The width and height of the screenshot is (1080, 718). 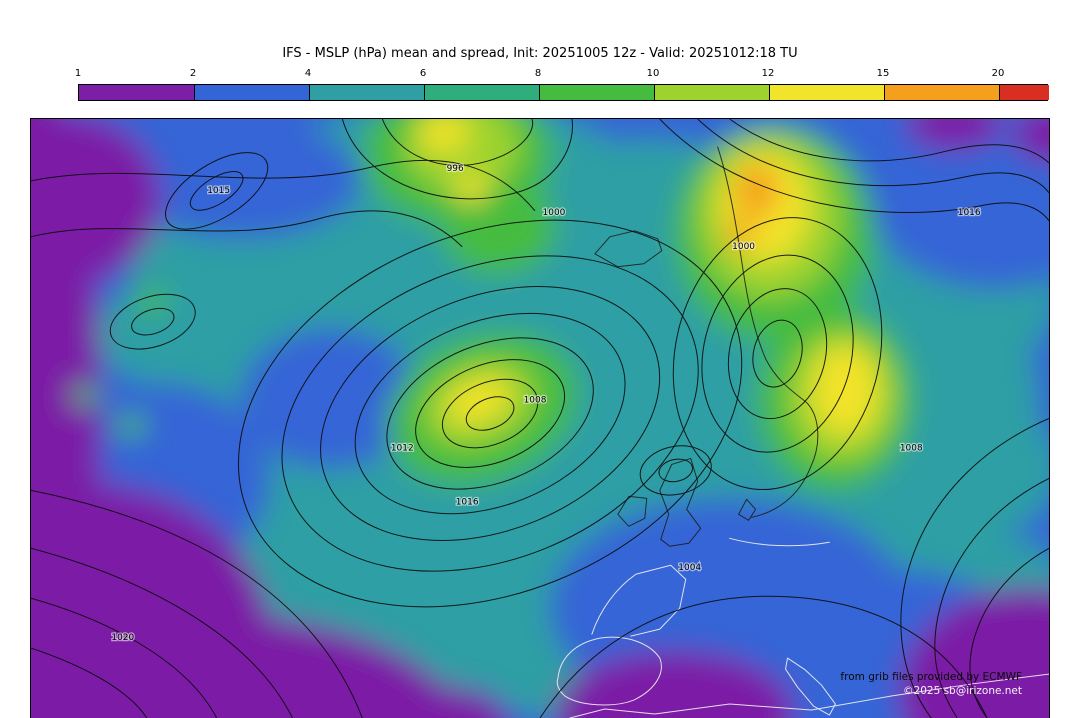 What do you see at coordinates (308, 73) in the screenshot?
I see `colorbar-tick-label: 4` at bounding box center [308, 73].